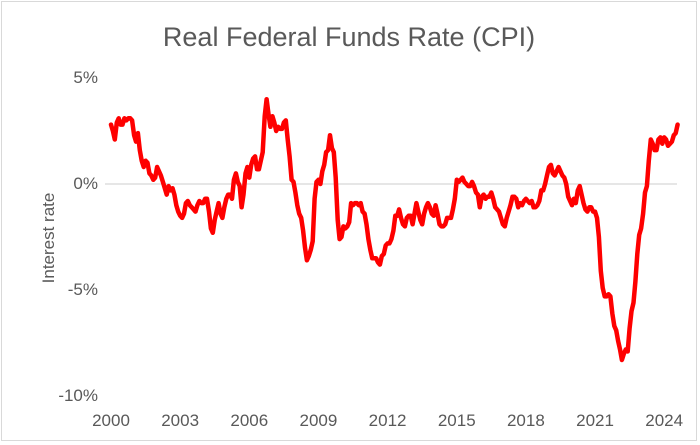  I want to click on x-tick-label: 2003, so click(180, 420).